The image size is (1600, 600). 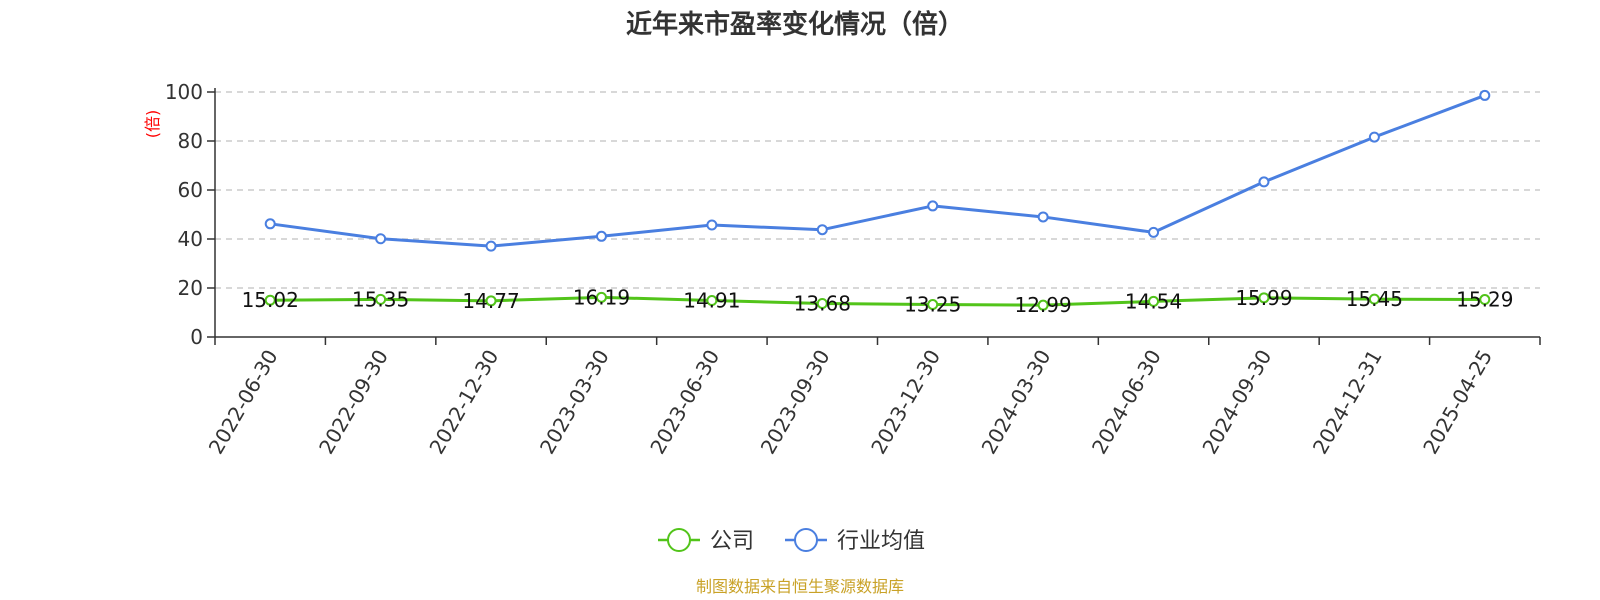 What do you see at coordinates (574, 402) in the screenshot?
I see `x-tick-label: 2023-03-30` at bounding box center [574, 402].